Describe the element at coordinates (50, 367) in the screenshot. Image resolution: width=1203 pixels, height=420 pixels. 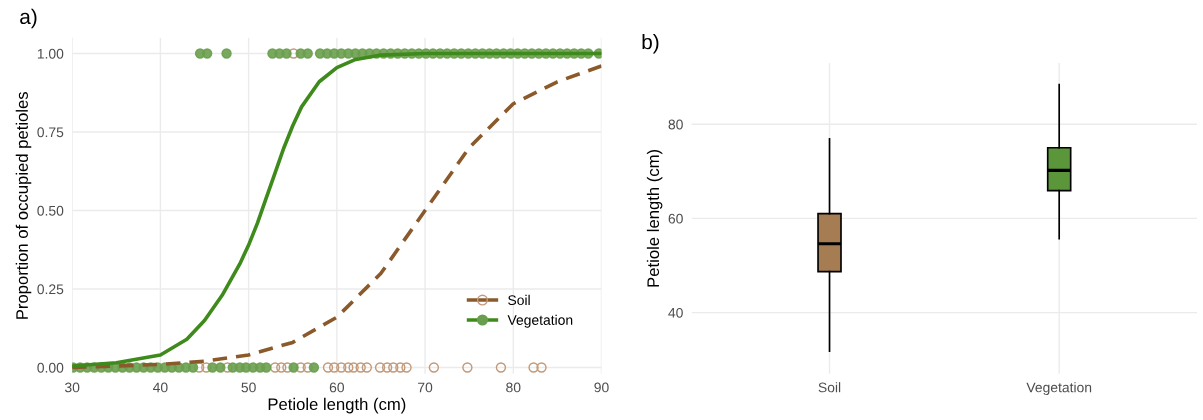
I see `y-tick-label: 0.00` at that location.